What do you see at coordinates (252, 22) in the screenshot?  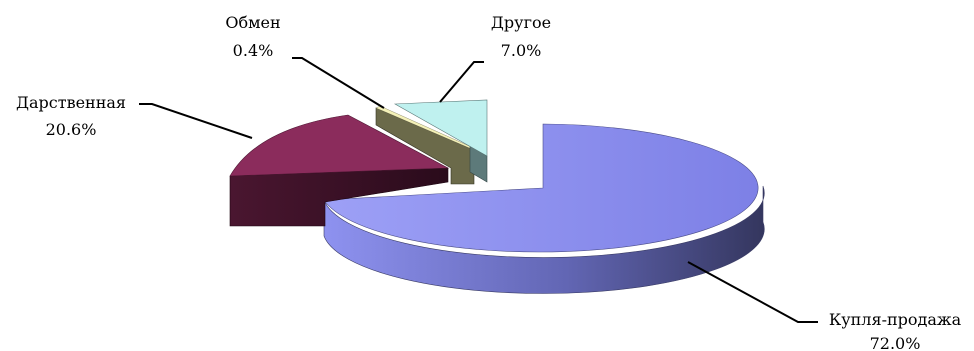 I see `label-obmen-name: Обмен` at bounding box center [252, 22].